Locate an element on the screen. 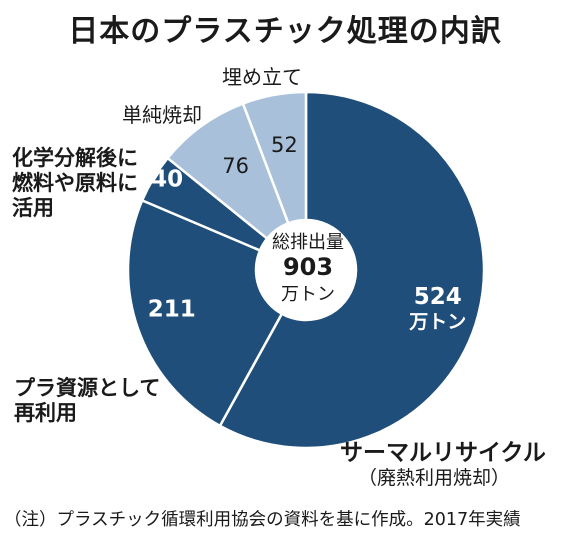 The width and height of the screenshot is (570, 538). label-chemical-line2: 燃料や原料に is located at coordinates (75, 182).